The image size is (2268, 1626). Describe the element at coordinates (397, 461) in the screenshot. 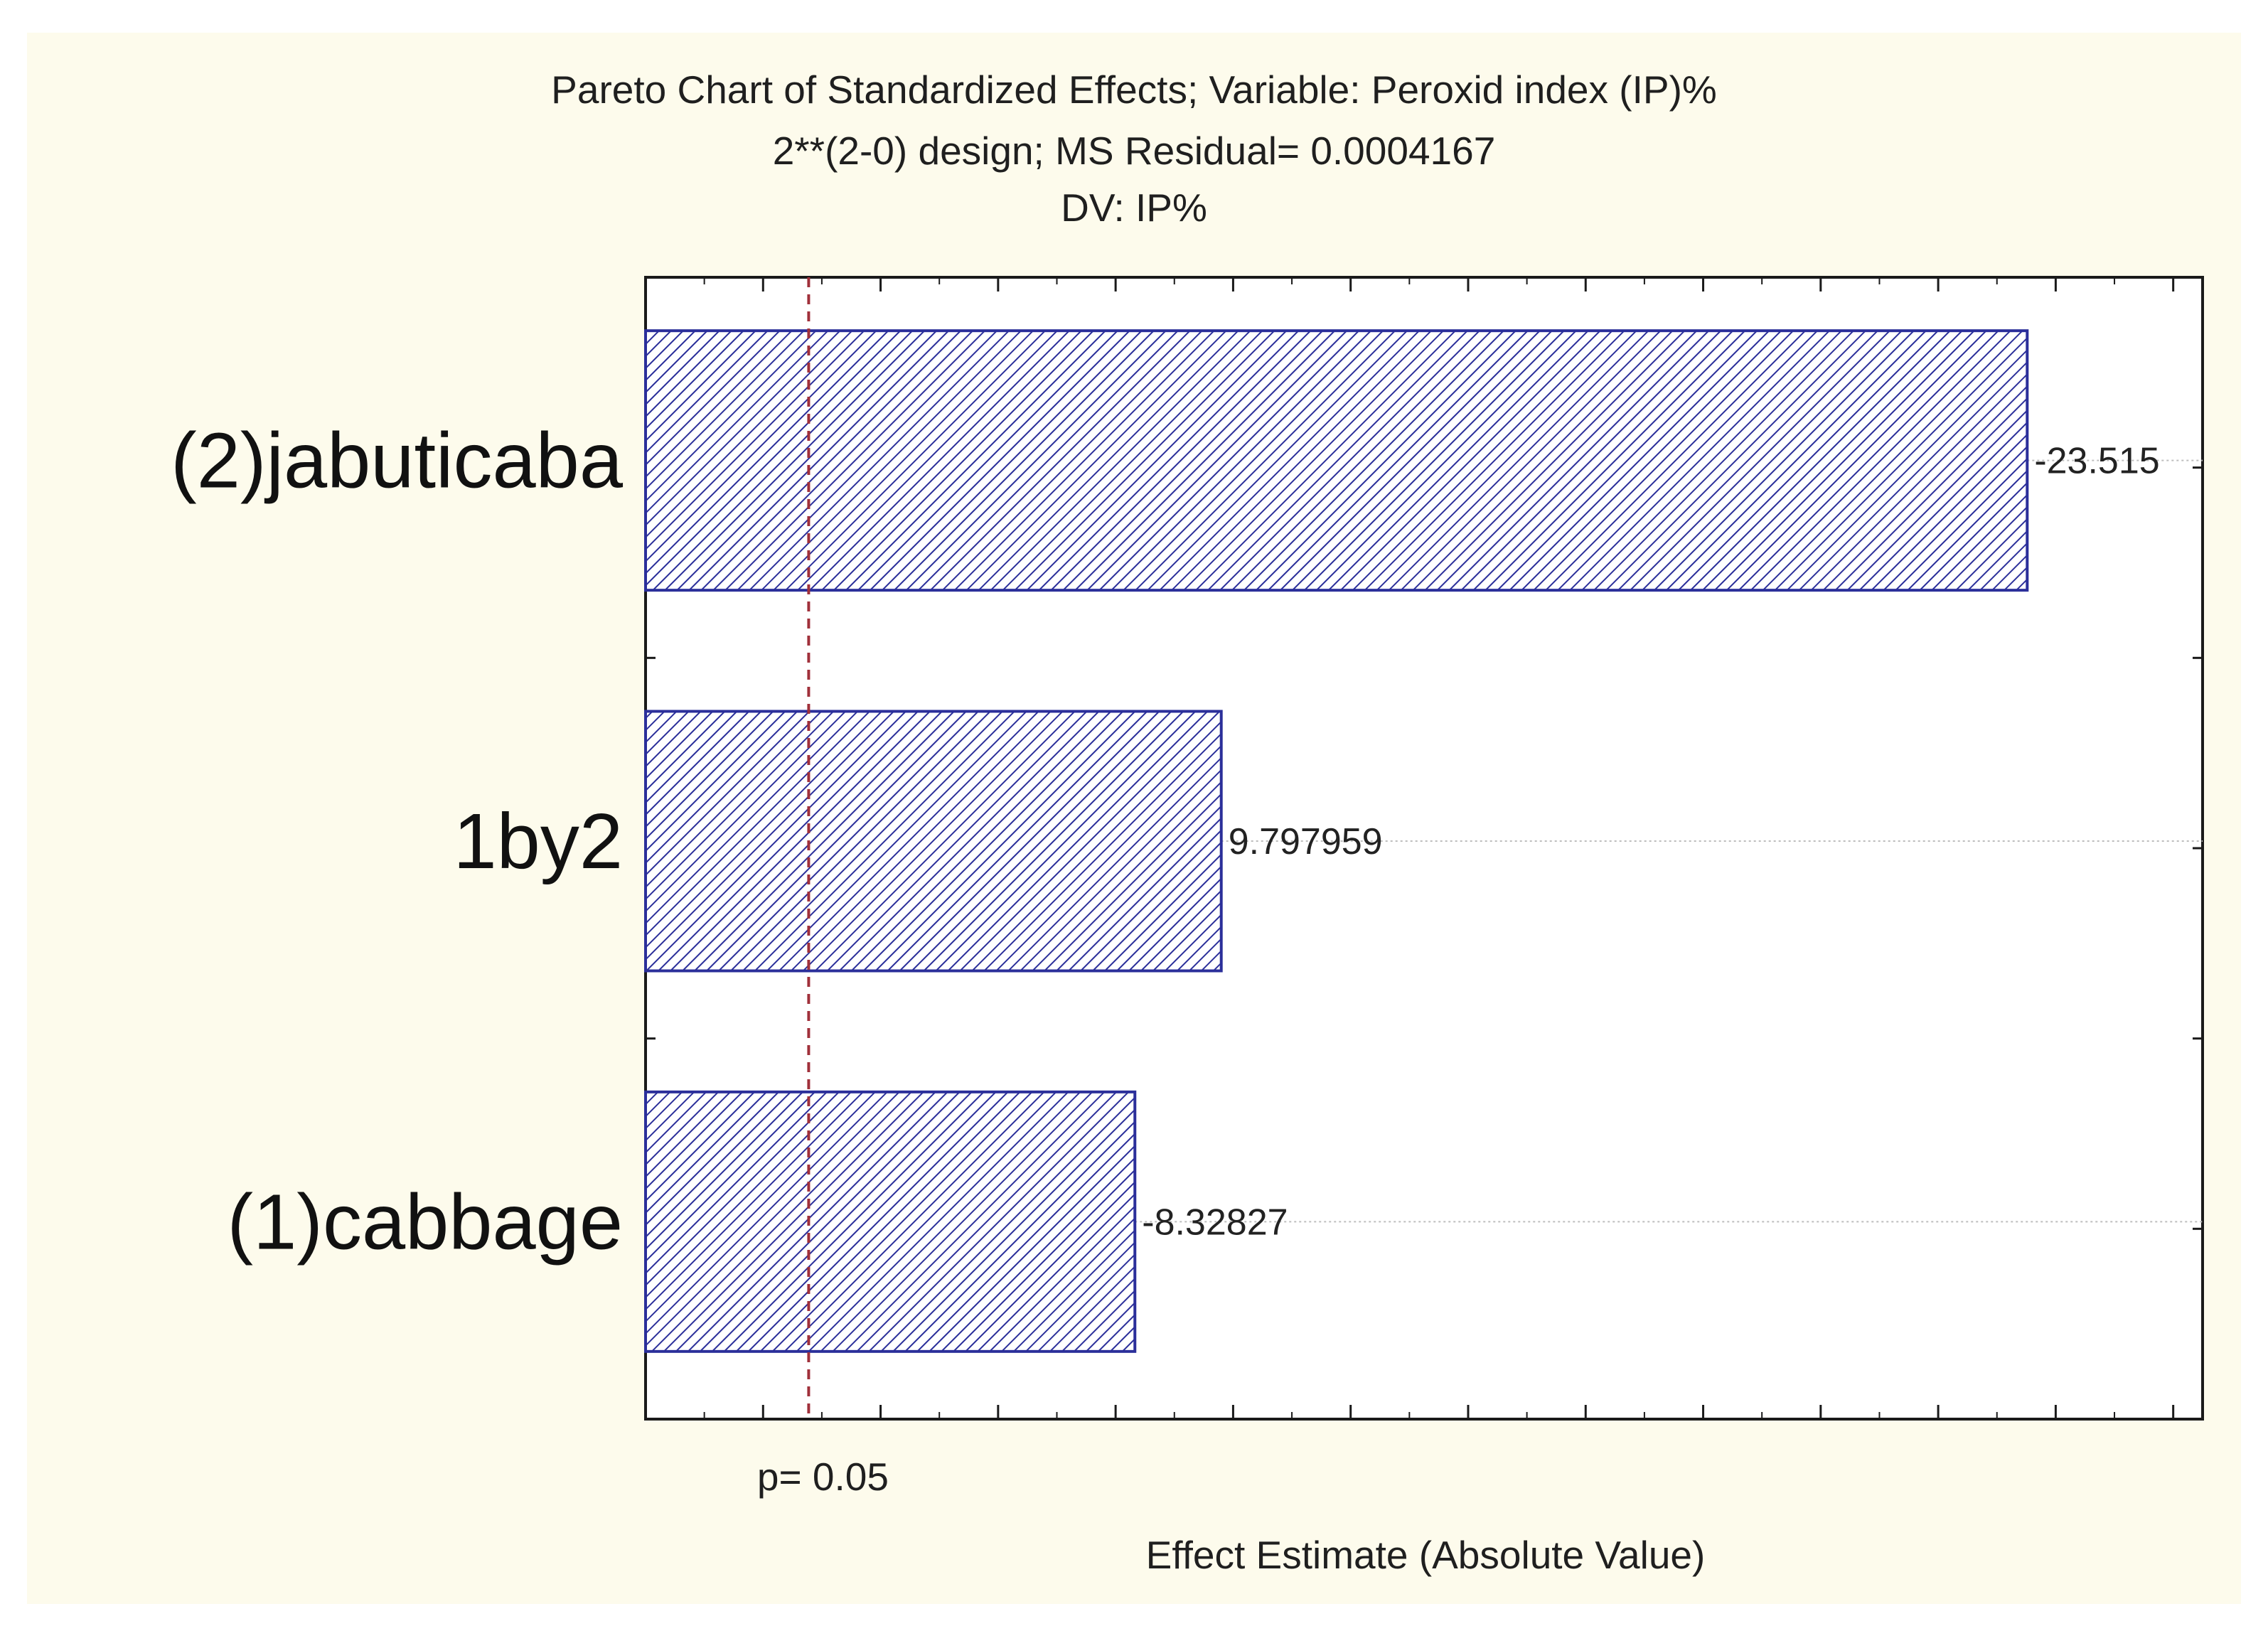

I see `category-label: (2)jabuticaba` at that location.